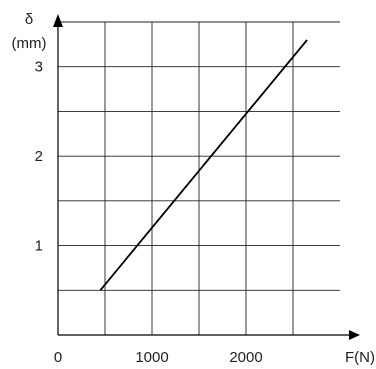  What do you see at coordinates (39, 246) in the screenshot?
I see `y-tick-label-0: 1` at bounding box center [39, 246].